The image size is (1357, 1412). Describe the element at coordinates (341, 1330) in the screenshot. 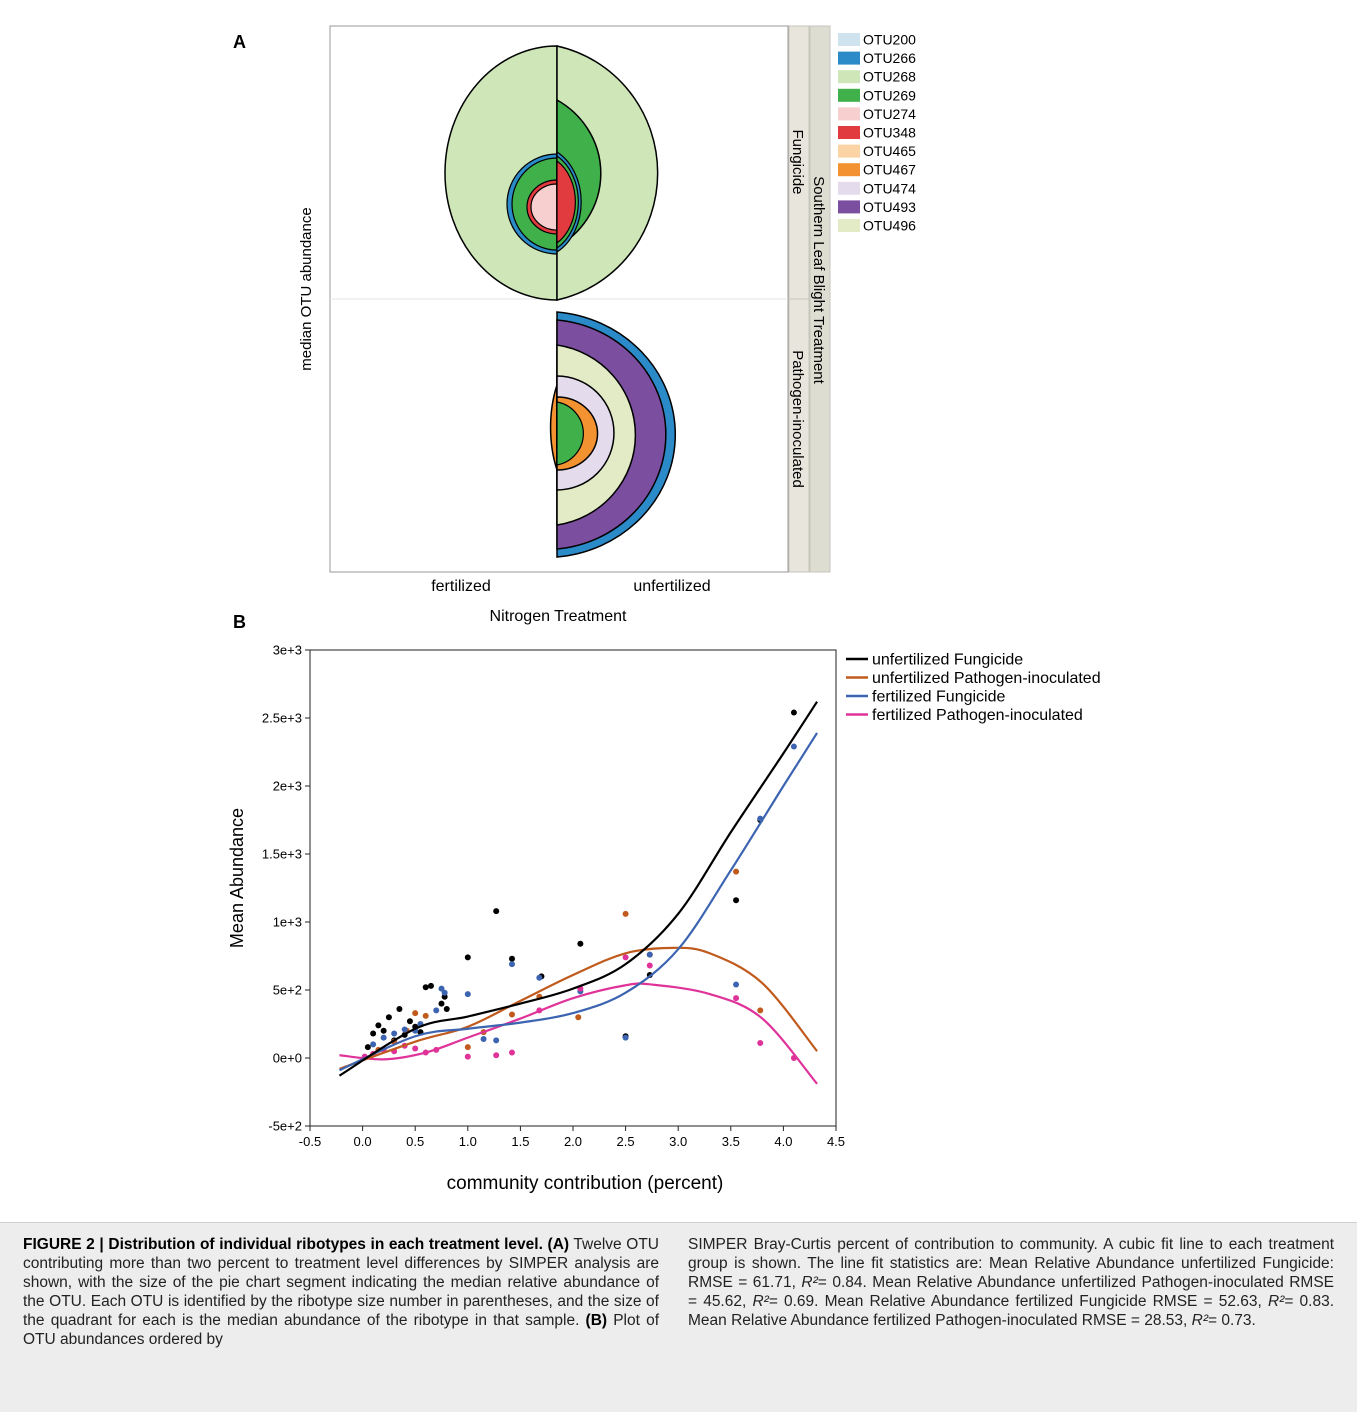

I see `caption-b-text: Plot of OTU abundances ordered by` at that location.